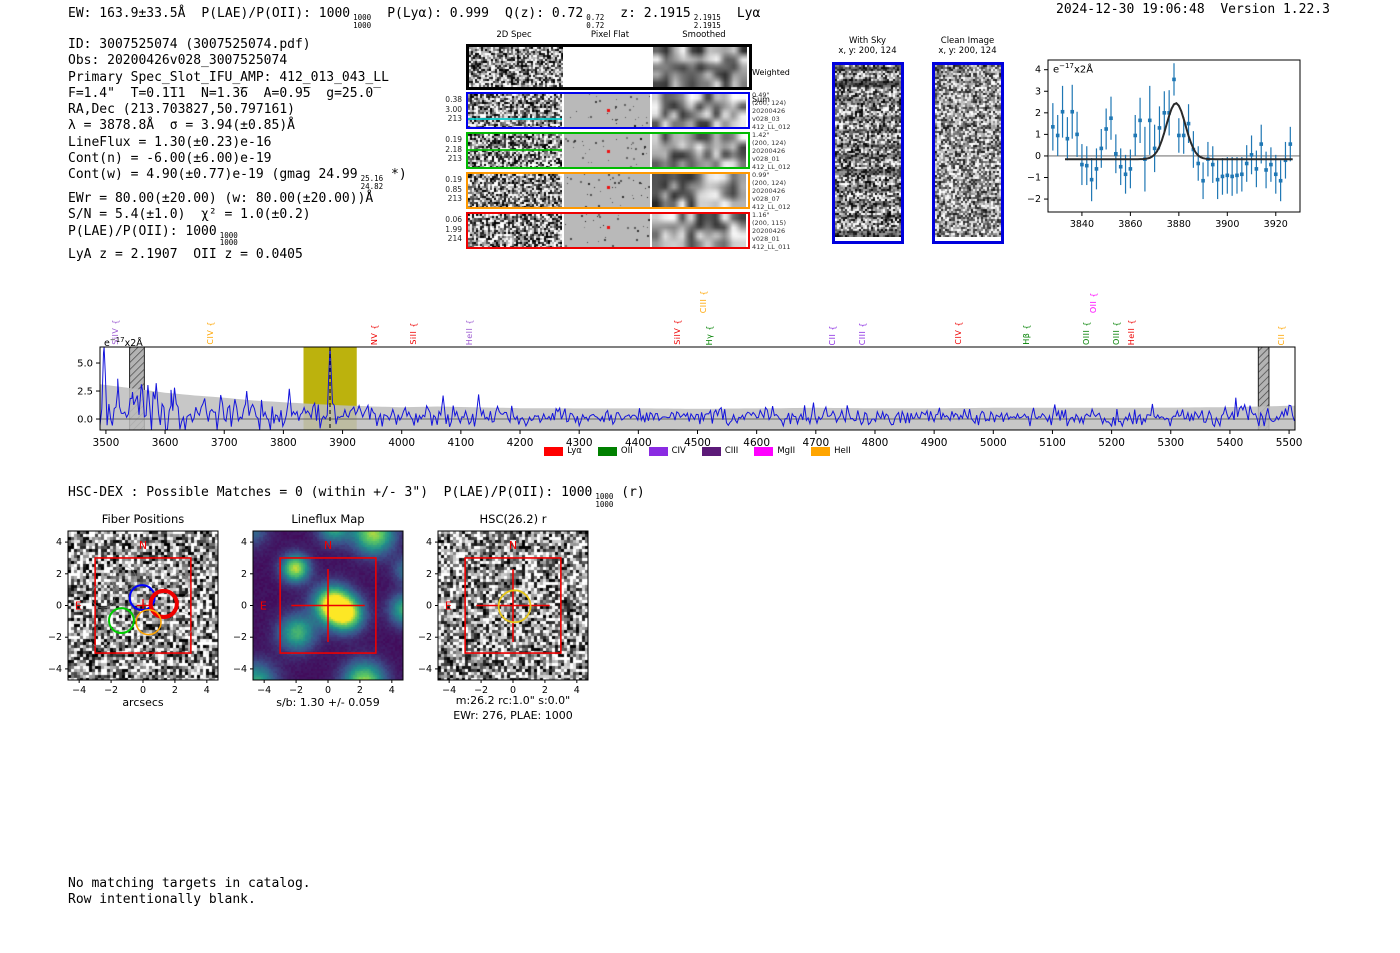 The image size is (1400, 953). What do you see at coordinates (515, 119) in the screenshot?
I see `spec2d-row-0-fiber-trace` at bounding box center [515, 119].